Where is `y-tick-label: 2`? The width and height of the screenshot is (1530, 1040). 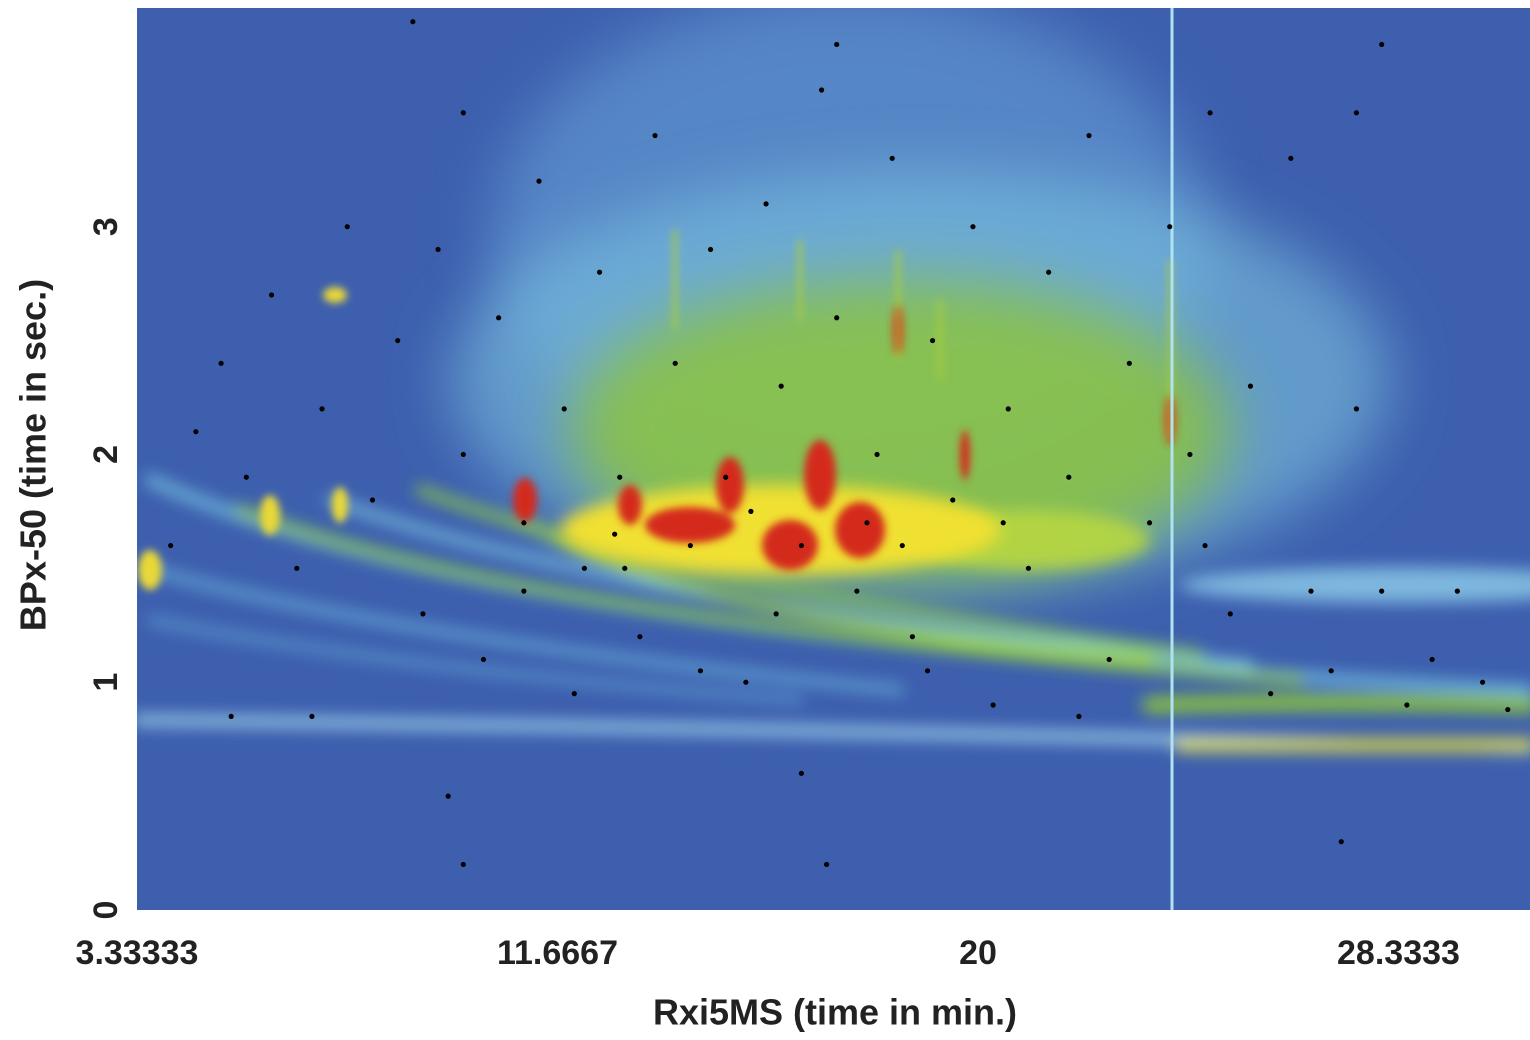
y-tick-label: 2 is located at coordinates (106, 454).